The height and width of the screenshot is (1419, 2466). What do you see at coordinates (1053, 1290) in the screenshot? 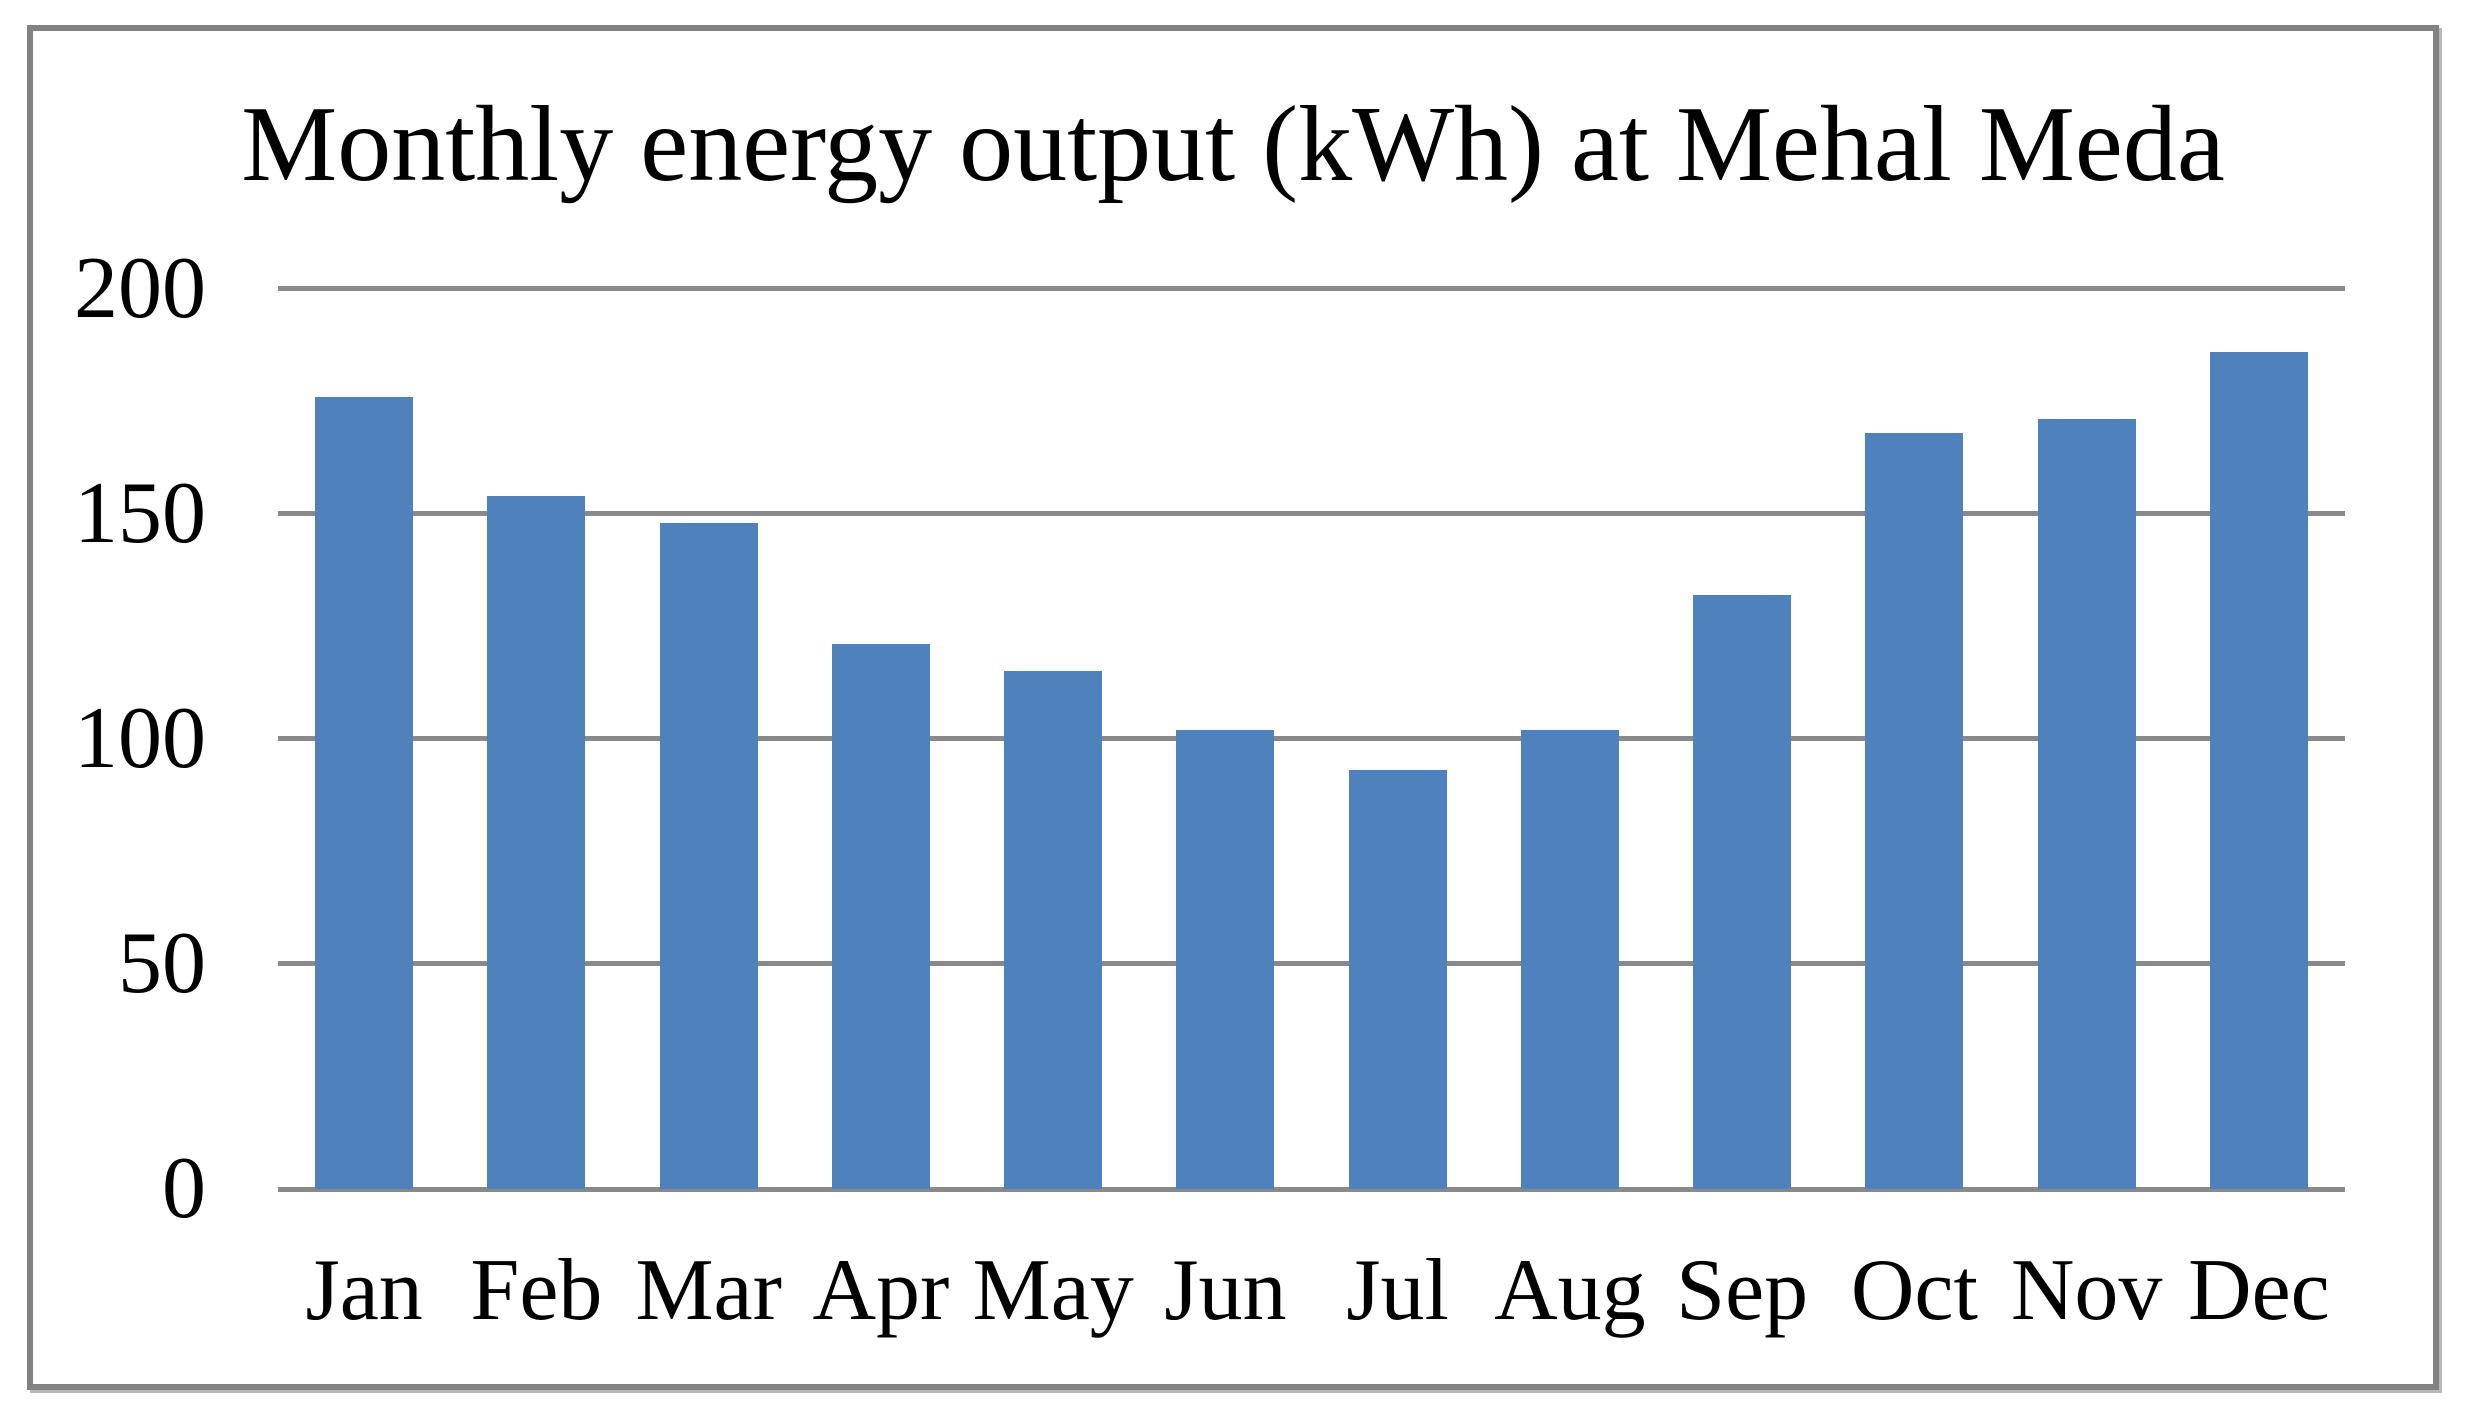
I see `x-tick-label-may: May` at bounding box center [1053, 1290].